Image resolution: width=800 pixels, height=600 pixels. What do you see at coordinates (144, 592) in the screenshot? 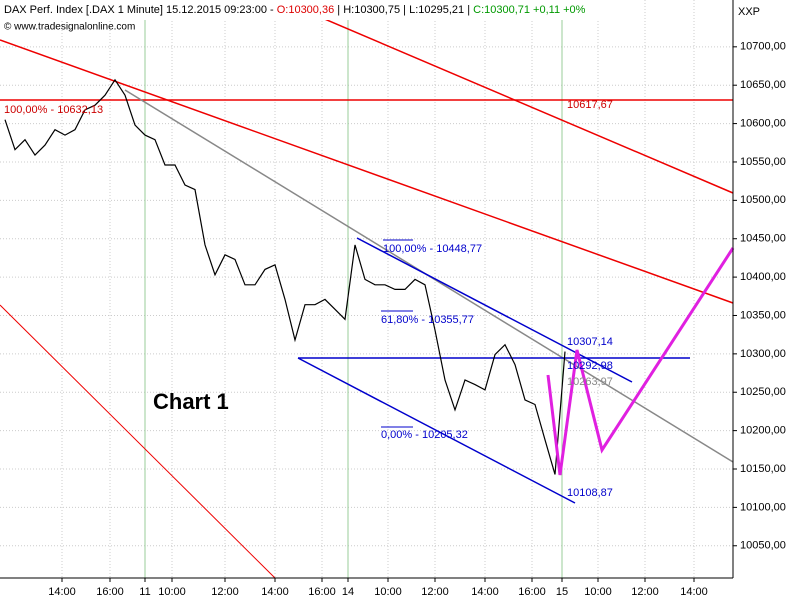
I see `x-tick-label: 11` at bounding box center [144, 592].